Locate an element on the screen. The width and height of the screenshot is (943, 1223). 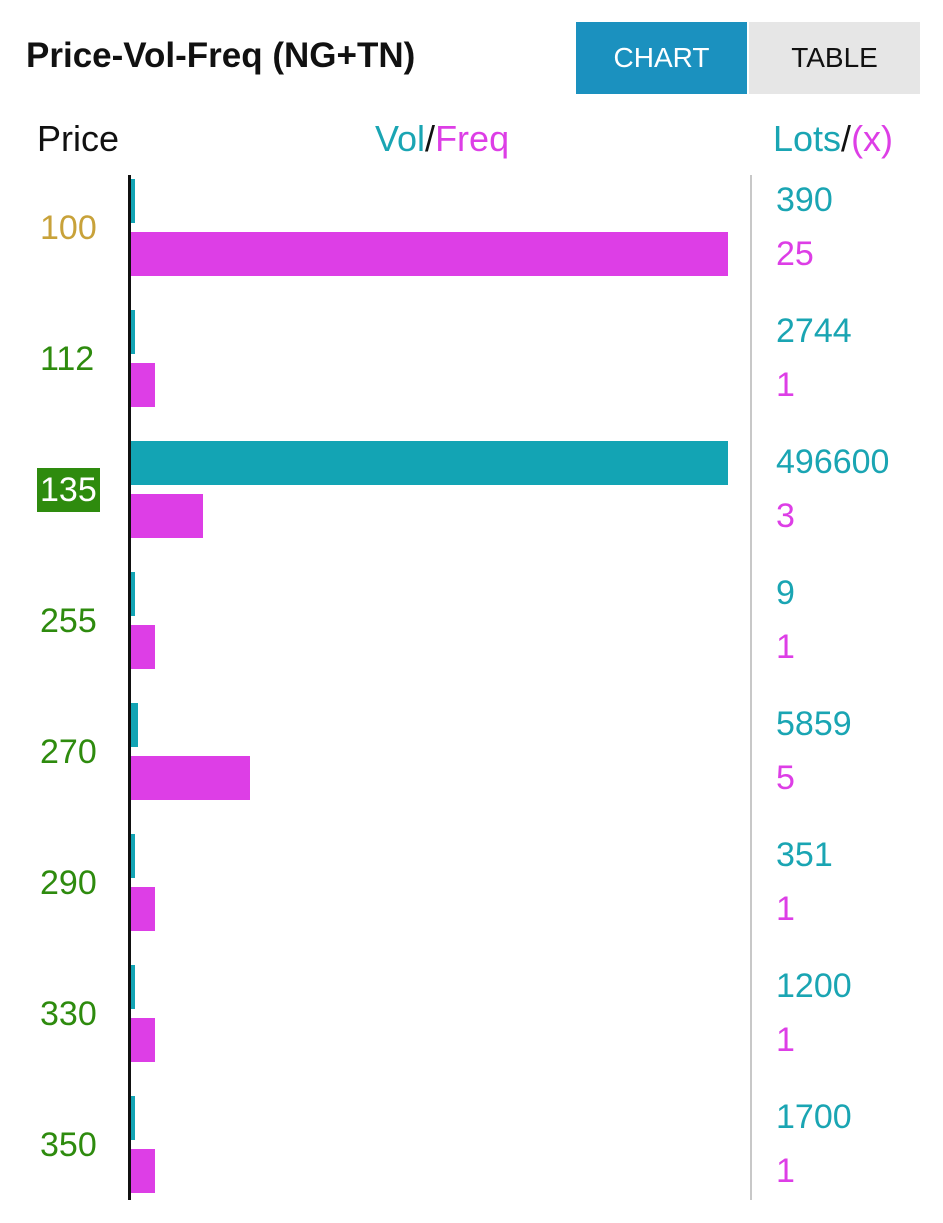
price-label: 290 is located at coordinates (68, 883).